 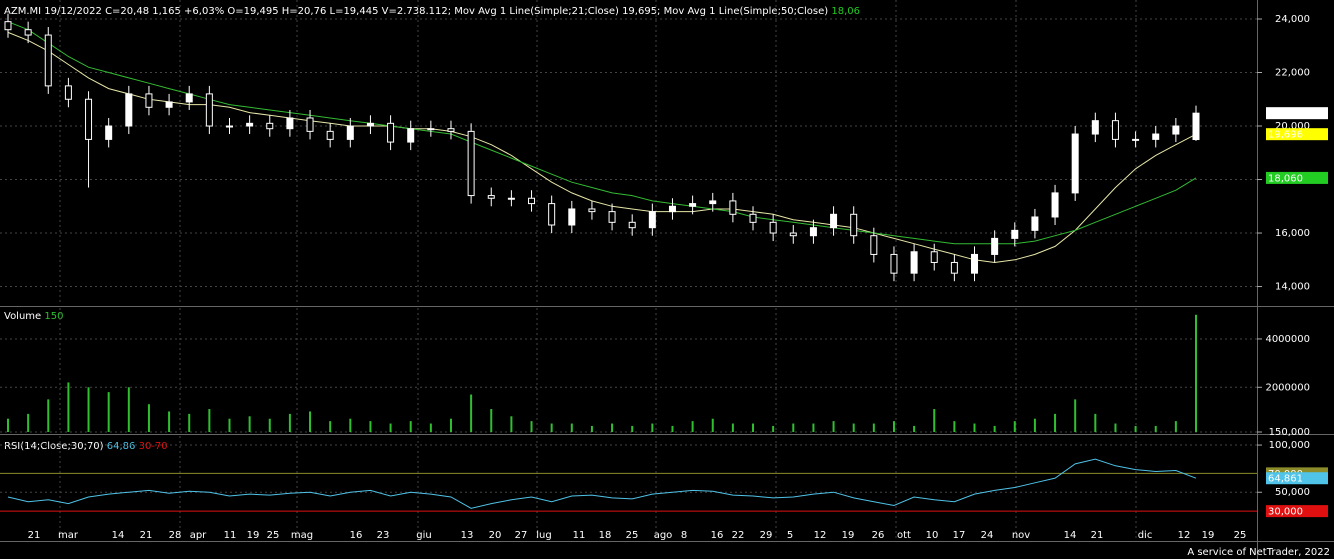 I want to click on x-tick-label: 8, so click(x=684, y=535).